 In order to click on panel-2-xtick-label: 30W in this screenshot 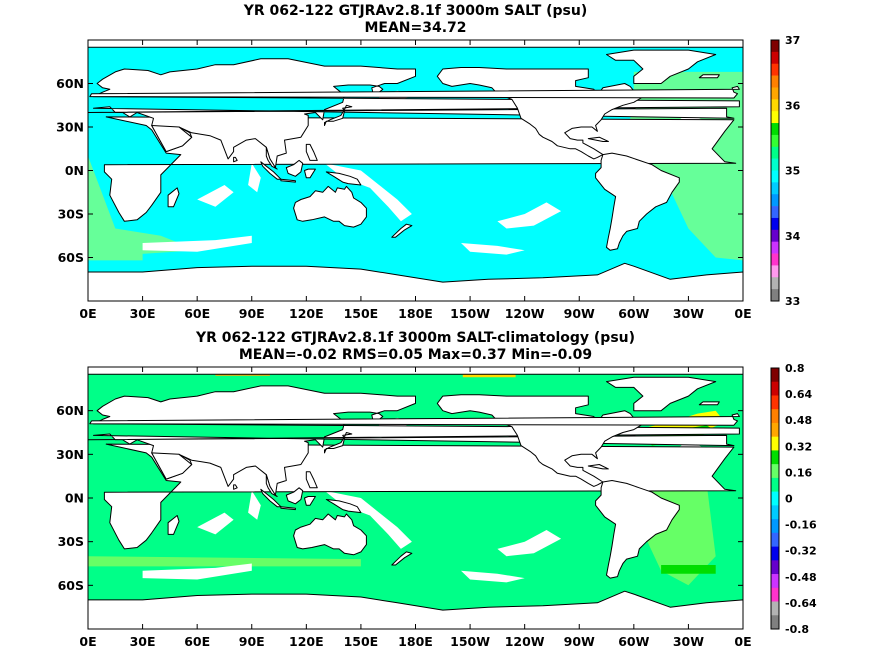, I will do `click(688, 641)`.